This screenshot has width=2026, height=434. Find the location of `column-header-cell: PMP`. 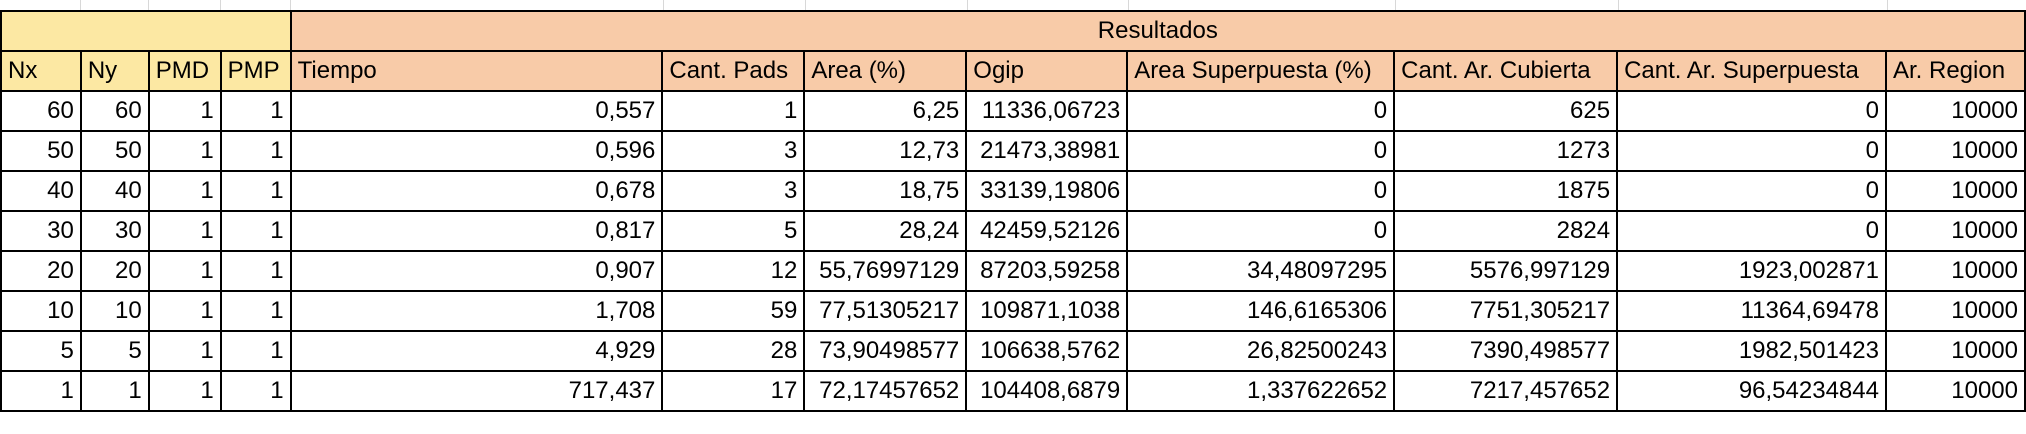

column-header-cell: PMP is located at coordinates (255, 71).